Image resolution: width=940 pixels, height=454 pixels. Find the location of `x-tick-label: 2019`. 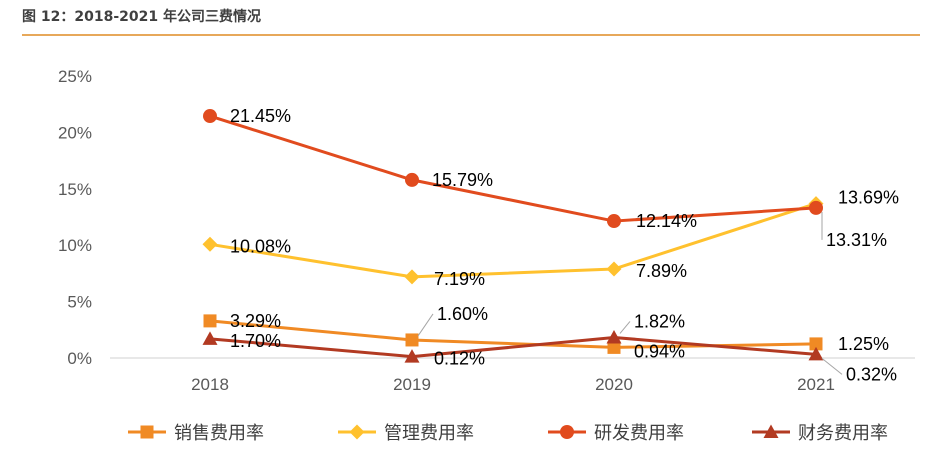

x-tick-label: 2019 is located at coordinates (412, 384).